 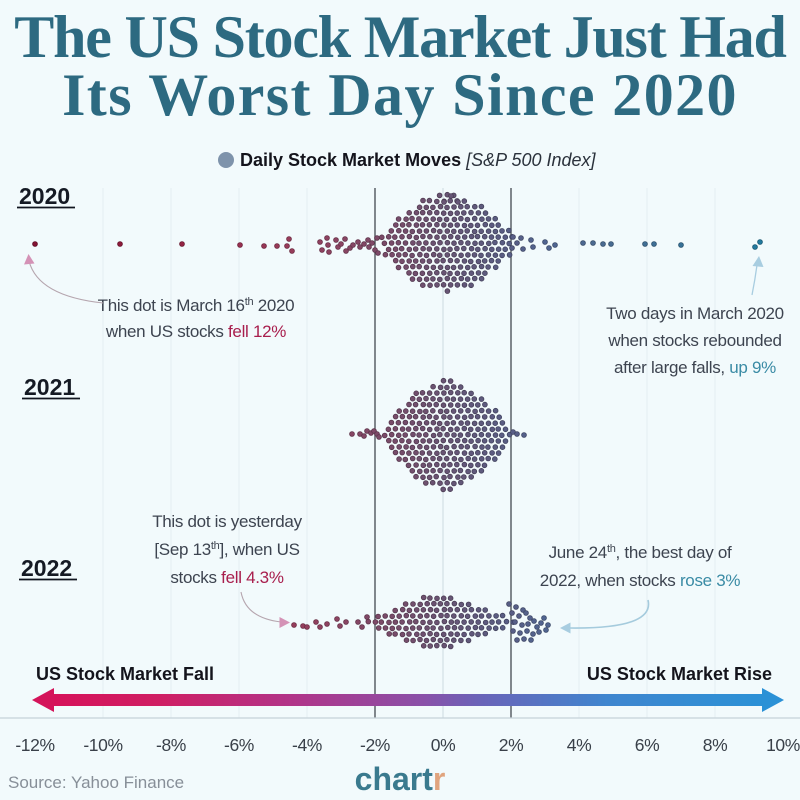 I want to click on svg-text: 2021, so click(x=49, y=387).